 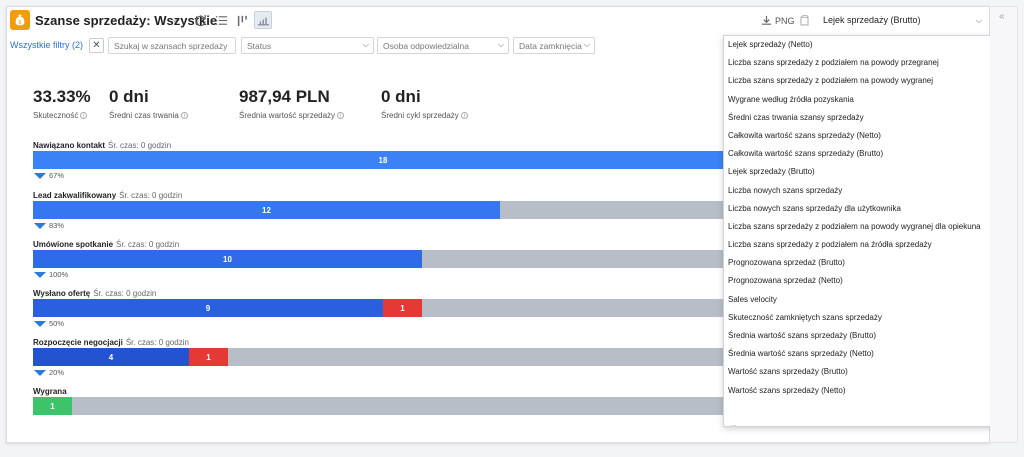 What do you see at coordinates (62, 96) in the screenshot?
I see `metric-value: 33.33%` at bounding box center [62, 96].